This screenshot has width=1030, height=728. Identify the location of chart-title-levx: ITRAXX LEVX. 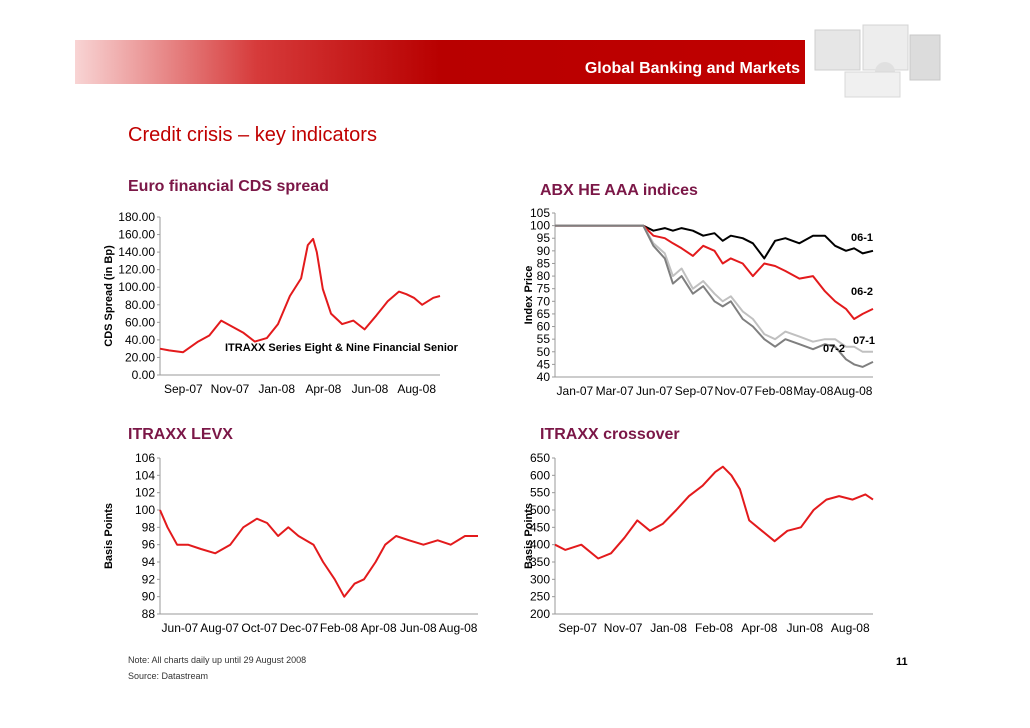
(180, 434).